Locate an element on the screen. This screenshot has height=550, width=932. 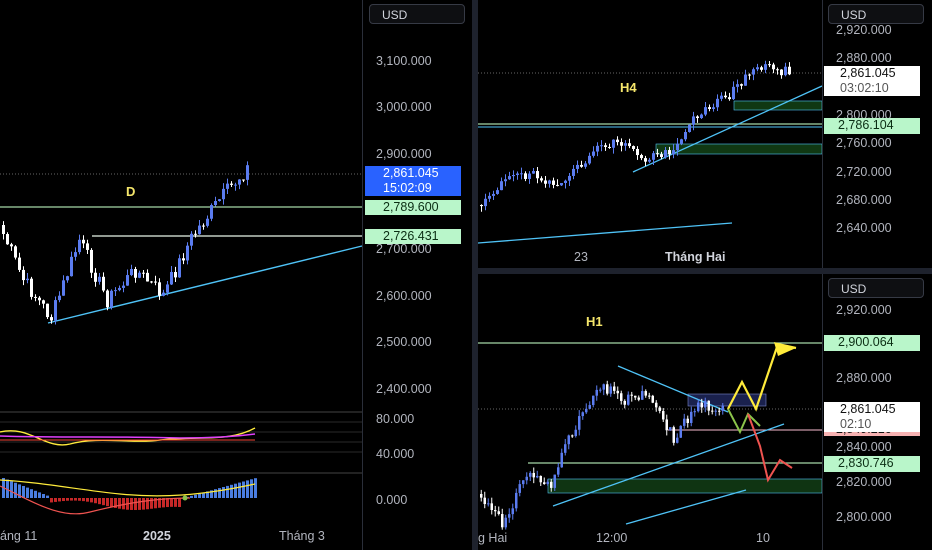
h1-timeframe-label: H1 is located at coordinates (594, 321).